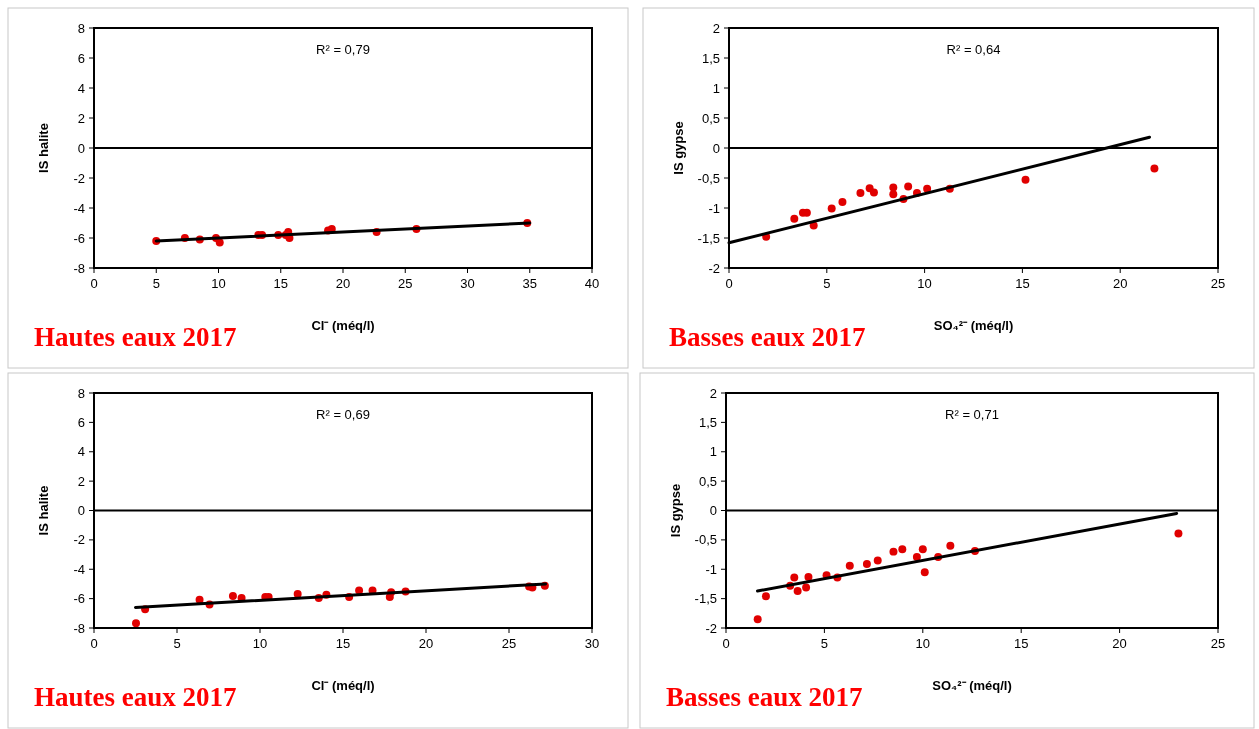 The image size is (1259, 729). I want to click on x-tick-label: 40, so click(592, 283).